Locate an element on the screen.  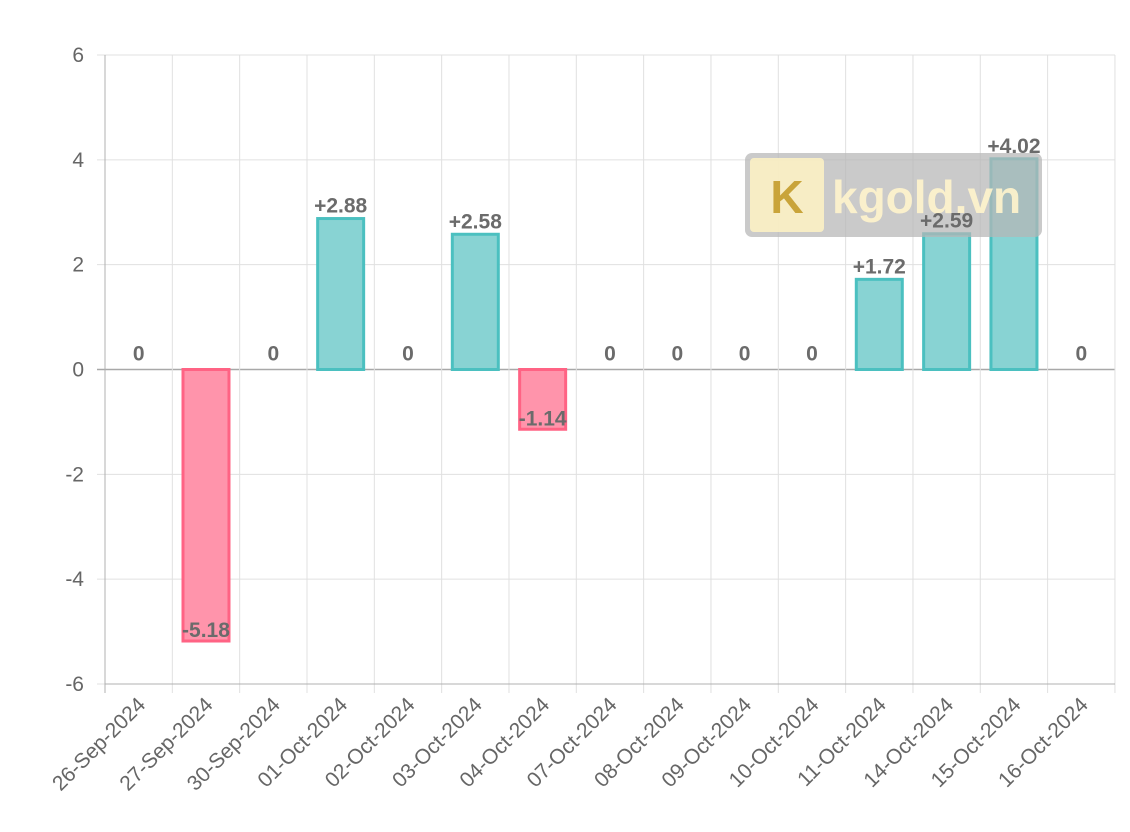
data-label: +1.72 is located at coordinates (879, 266).